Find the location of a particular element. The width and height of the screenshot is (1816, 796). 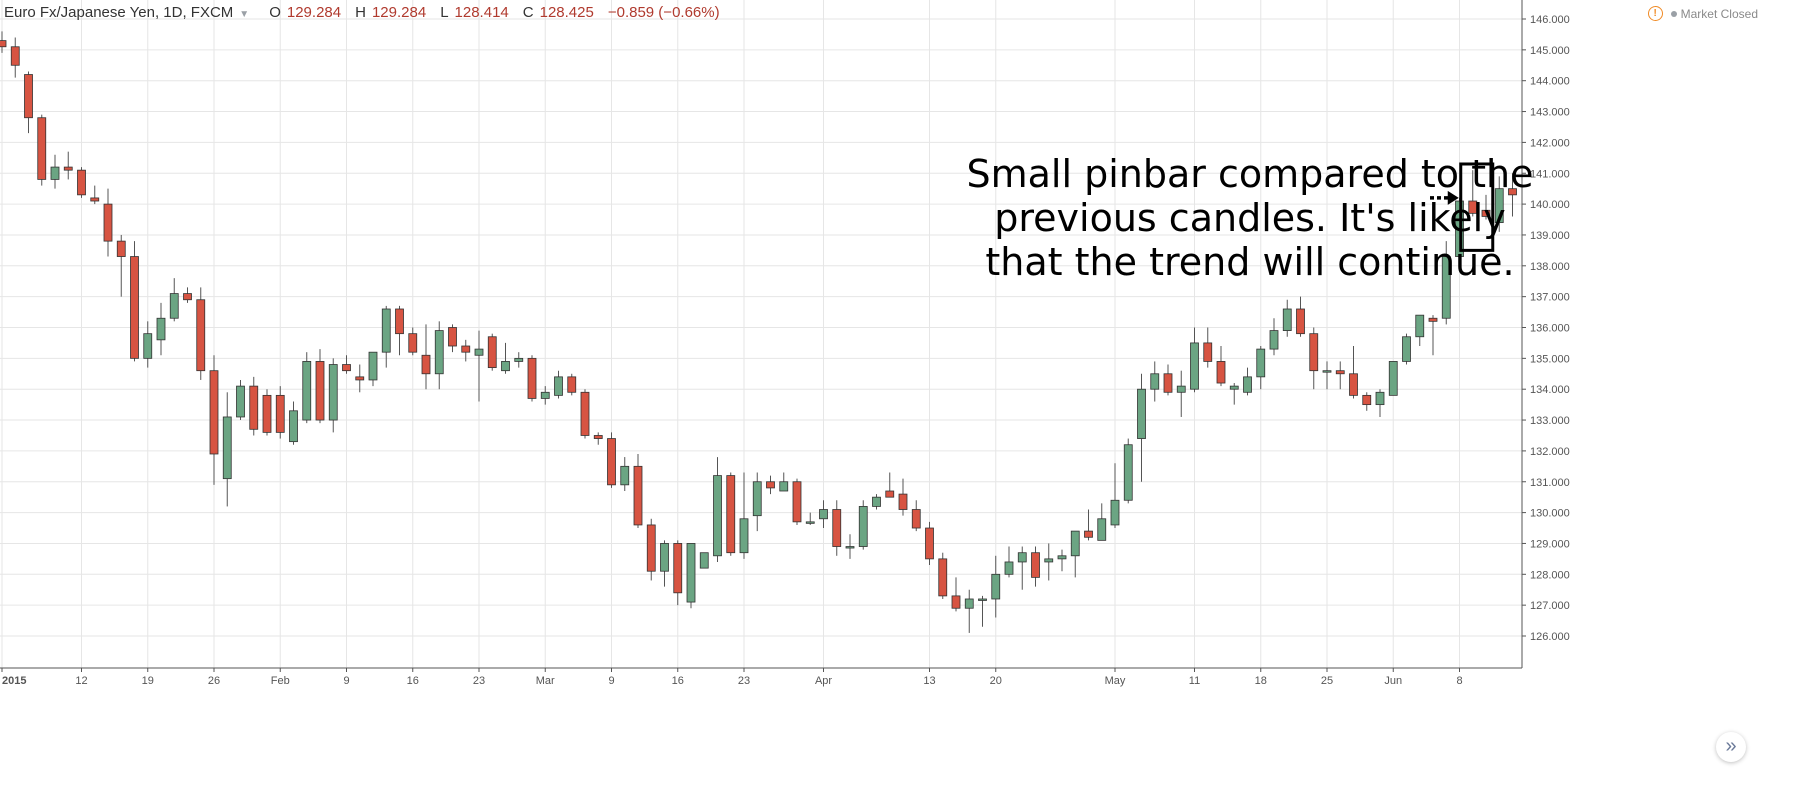

y-tick-label: 131.000 is located at coordinates (1550, 483).